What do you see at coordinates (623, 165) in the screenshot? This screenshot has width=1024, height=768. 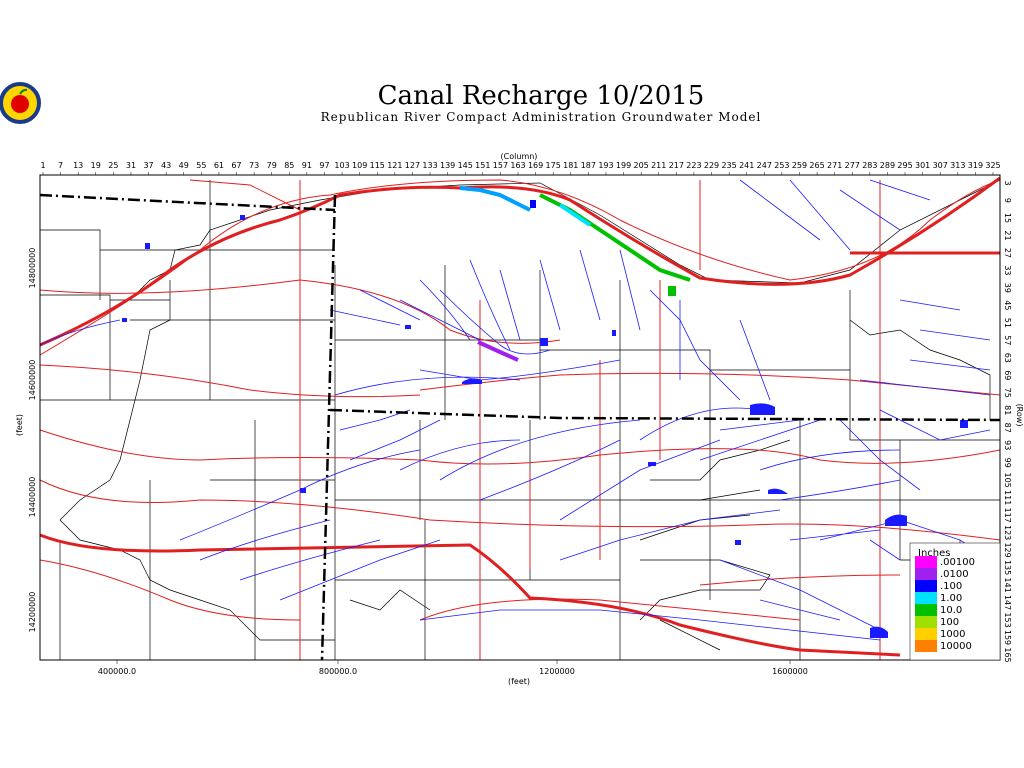 I see `column-label: 199` at bounding box center [623, 165].